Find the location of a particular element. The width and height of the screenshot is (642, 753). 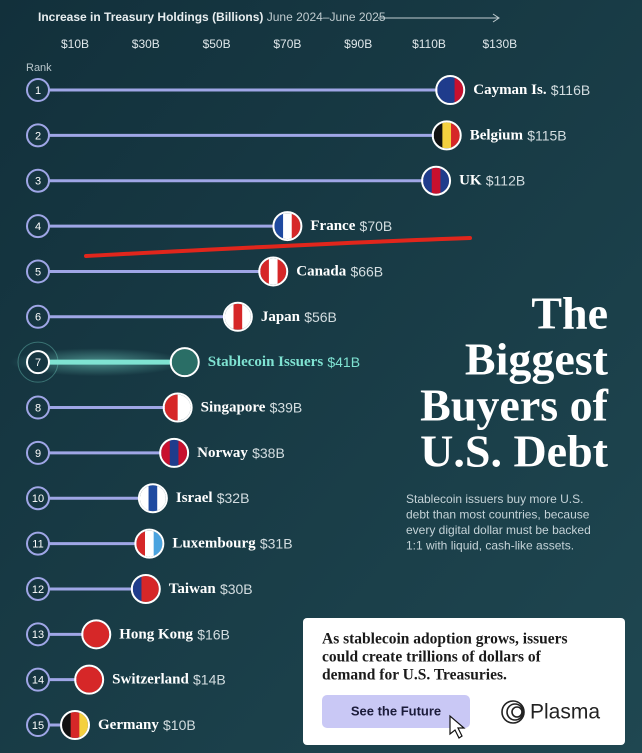

value-label: $16B is located at coordinates (213, 634).